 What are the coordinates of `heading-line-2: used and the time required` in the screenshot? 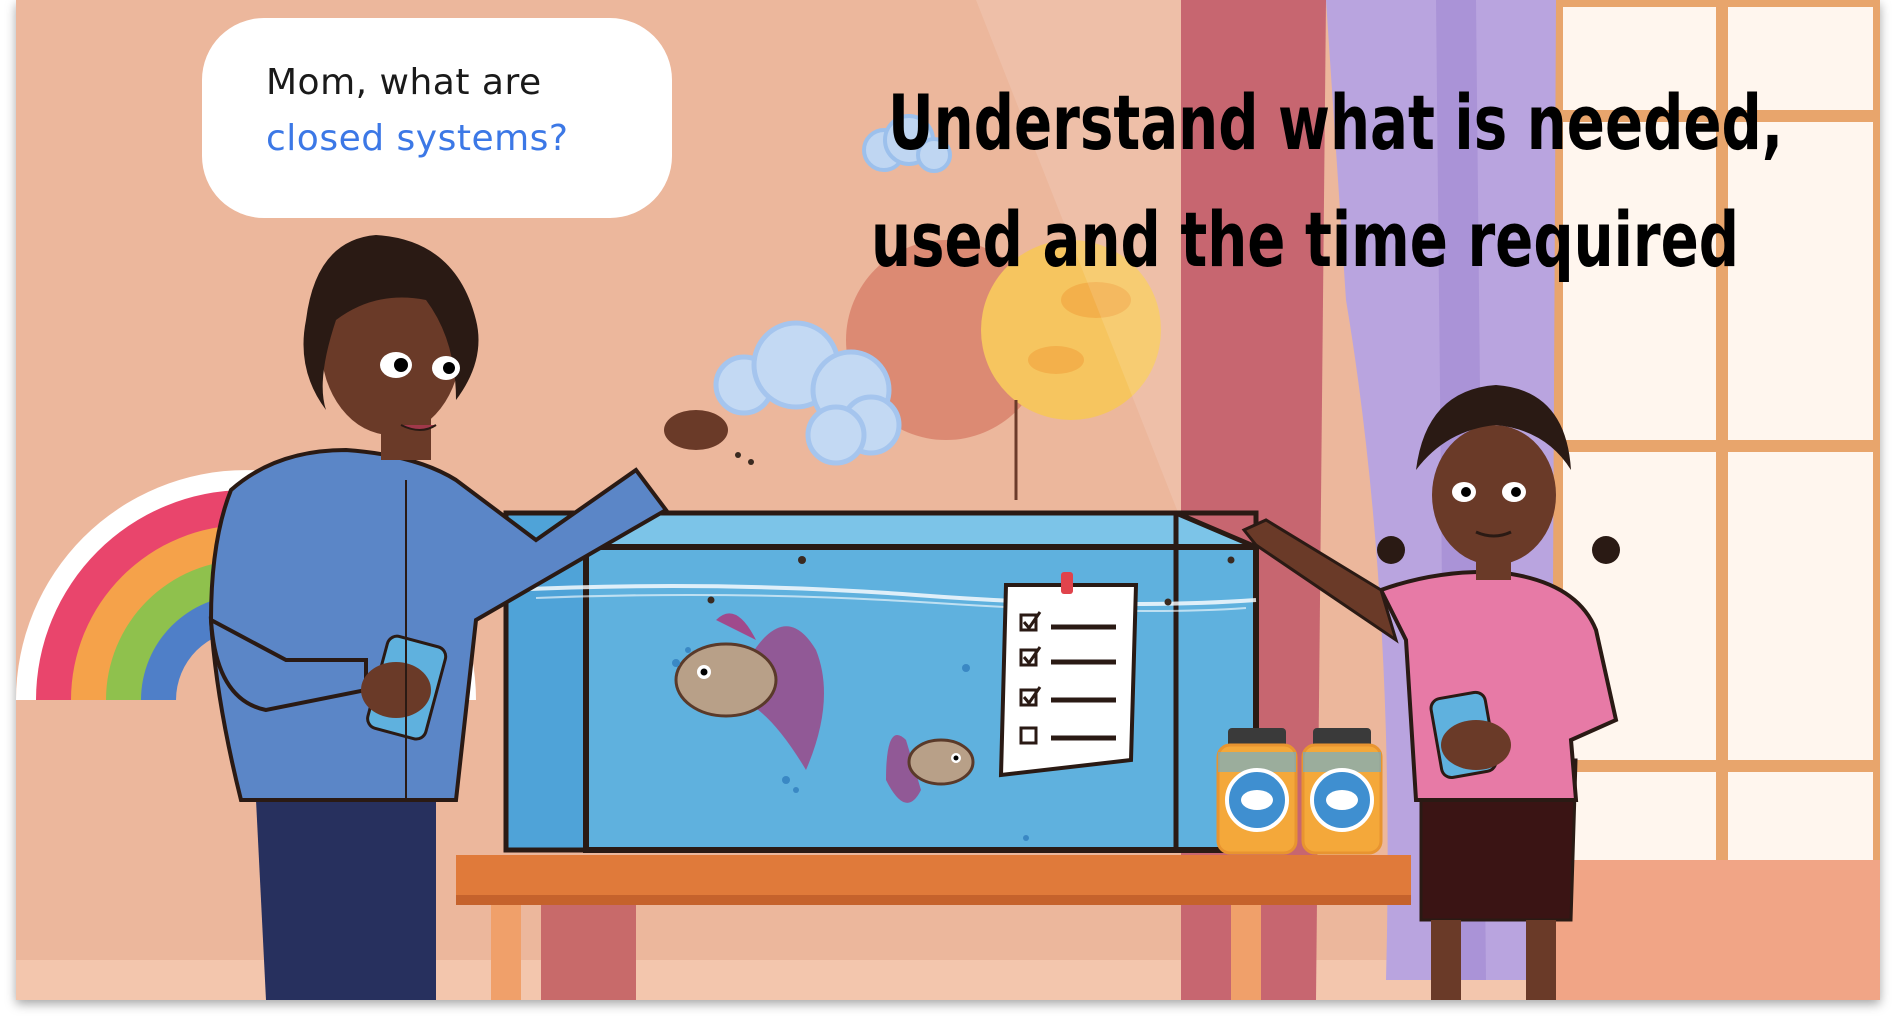 It's located at (1305, 239).